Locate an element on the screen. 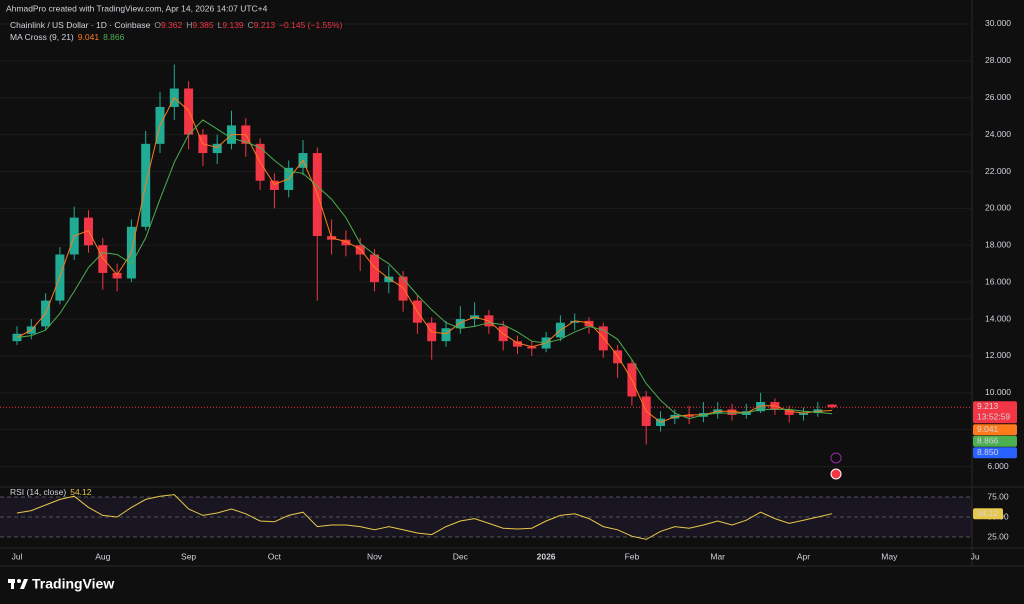  y-tick-label: 14.000 is located at coordinates (998, 318).